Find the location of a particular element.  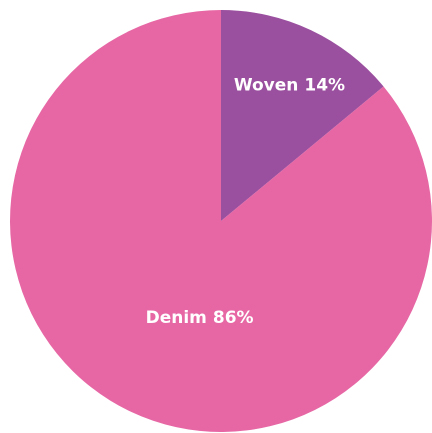

slice-category: Denim is located at coordinates (176, 318).